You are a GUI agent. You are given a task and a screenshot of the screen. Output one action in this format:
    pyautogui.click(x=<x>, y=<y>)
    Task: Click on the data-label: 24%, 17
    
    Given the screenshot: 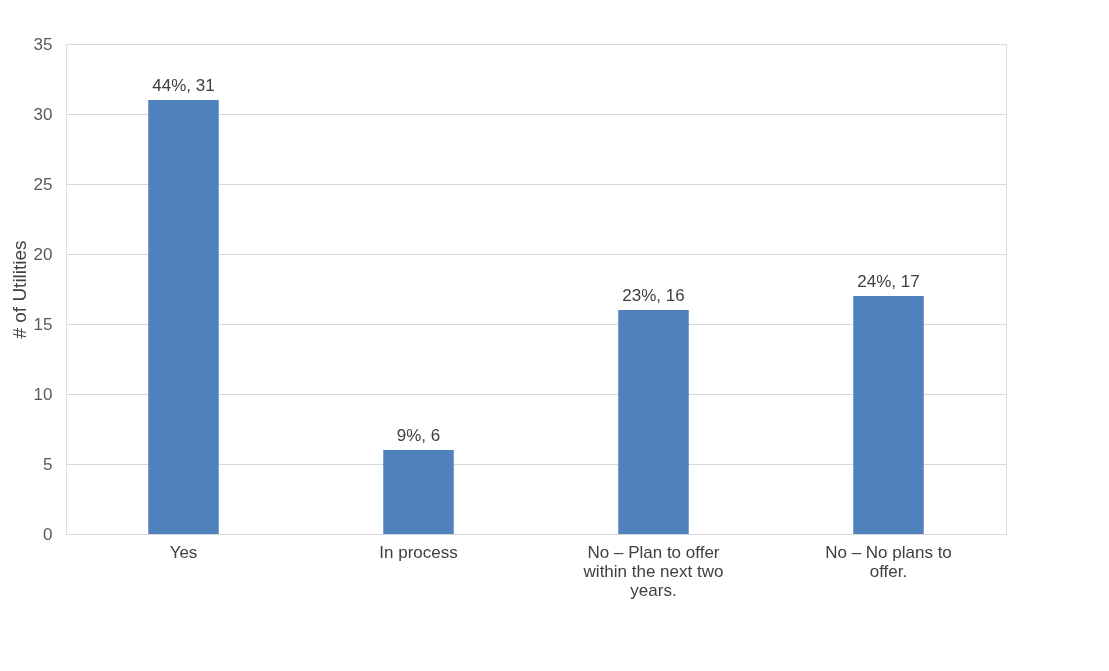 What is the action you would take?
    pyautogui.click(x=888, y=281)
    